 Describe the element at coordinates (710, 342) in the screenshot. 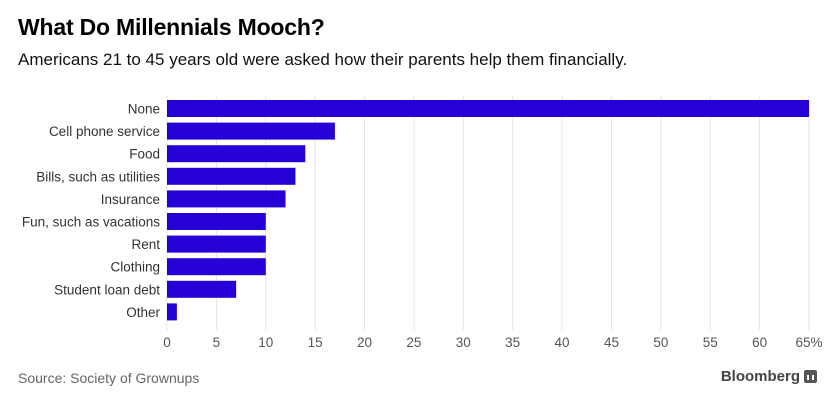

I see `x-tick-label: 55` at that location.